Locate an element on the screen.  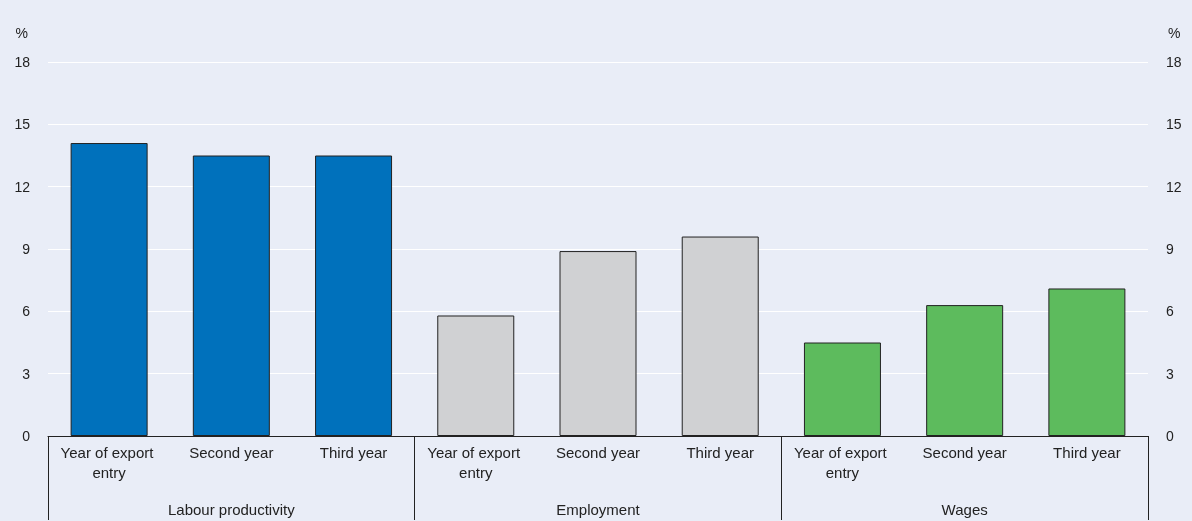
y-tick-label: 9 is located at coordinates (26, 249).